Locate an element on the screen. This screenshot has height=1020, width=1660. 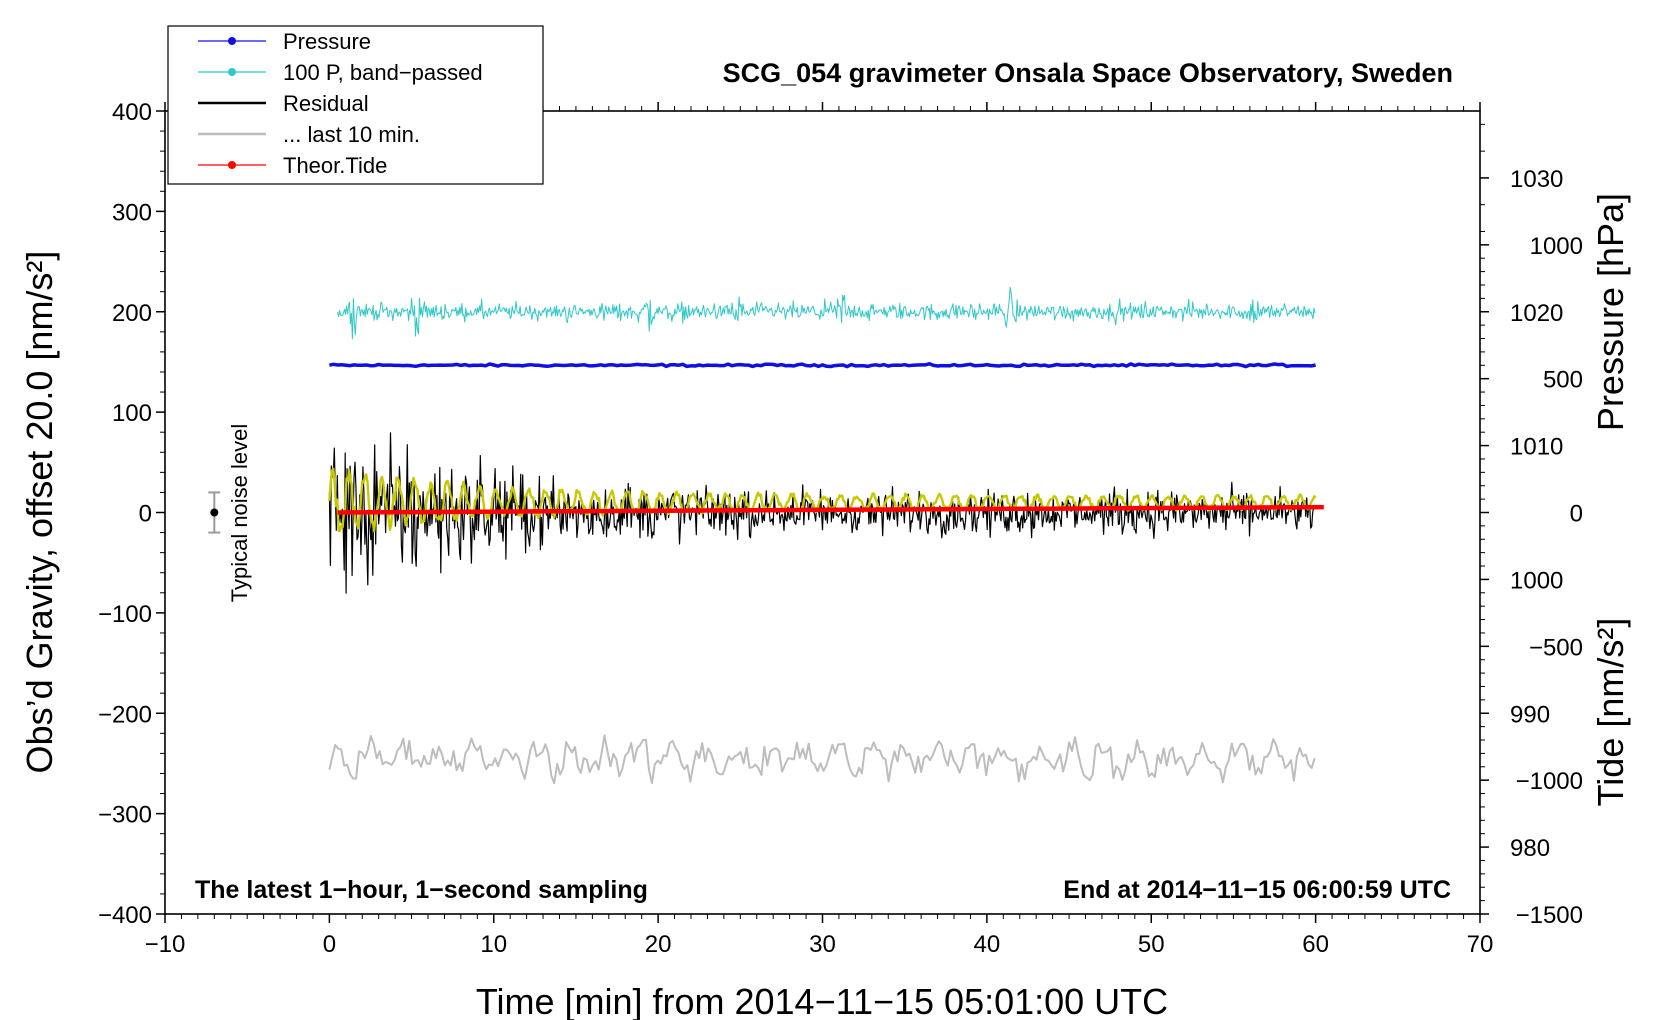
x-tick-label: 40 is located at coordinates (987, 944).